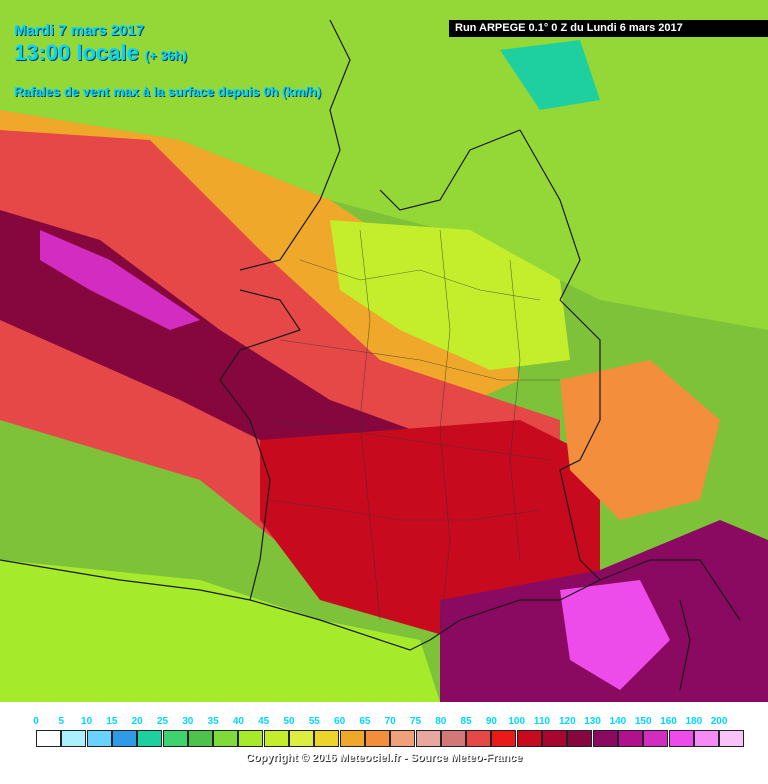 The width and height of the screenshot is (768, 784). I want to click on legend-tick-label: 15, so click(112, 721).